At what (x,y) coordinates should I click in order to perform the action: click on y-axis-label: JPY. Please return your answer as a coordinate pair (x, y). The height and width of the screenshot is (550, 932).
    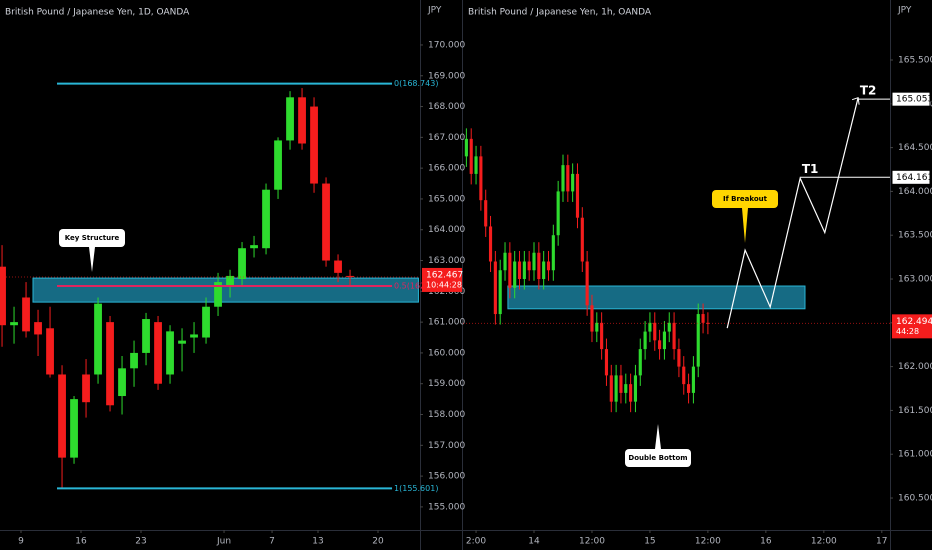
    Looking at the image, I should click on (434, 11).